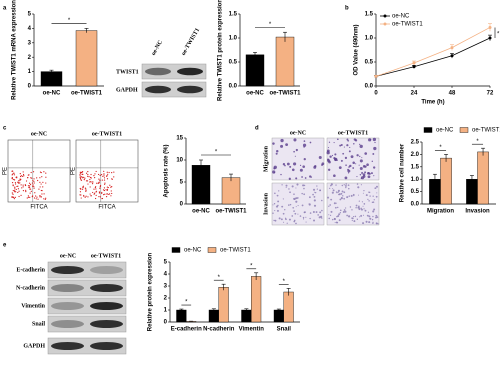  I want to click on blot-row-label: Snail, so click(38, 324).